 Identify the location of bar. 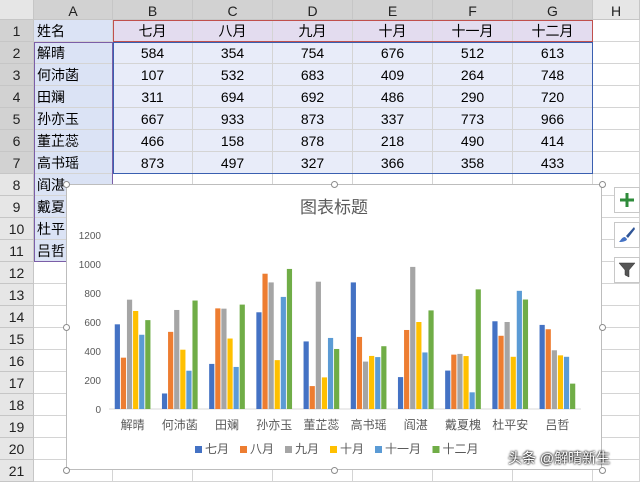
(548, 369).